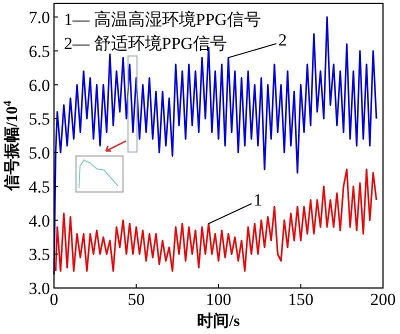  I want to click on y-tick-label: 7.0, so click(39, 17).